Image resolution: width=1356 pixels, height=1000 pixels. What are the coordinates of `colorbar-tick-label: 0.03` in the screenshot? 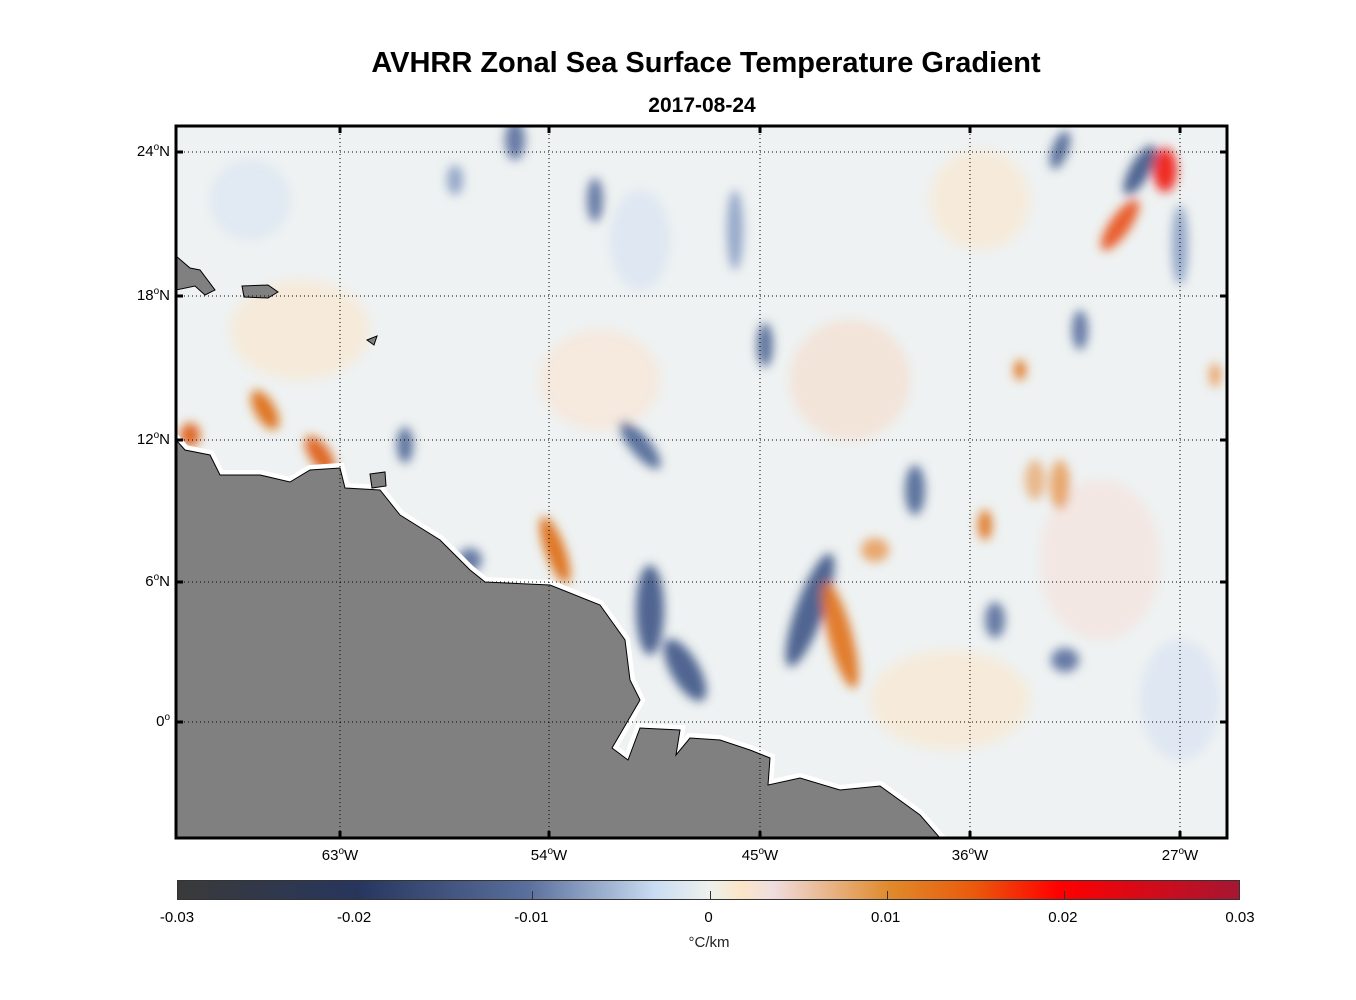 It's located at (1240, 917).